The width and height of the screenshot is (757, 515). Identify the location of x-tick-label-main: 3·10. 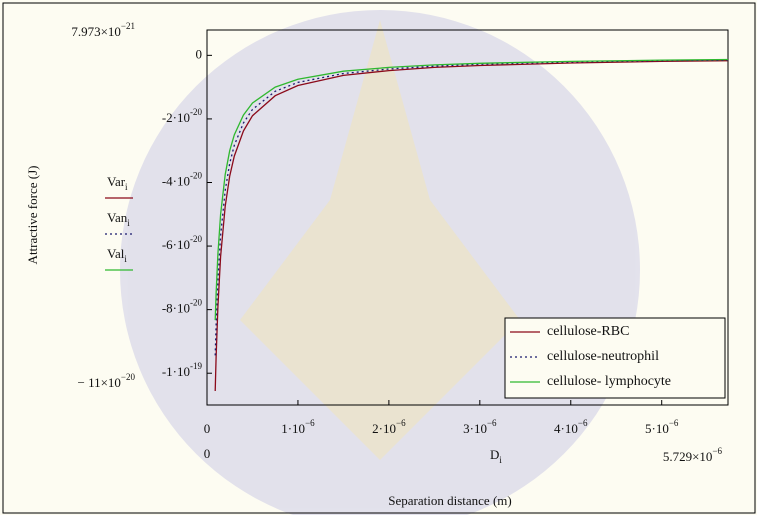
(475, 428).